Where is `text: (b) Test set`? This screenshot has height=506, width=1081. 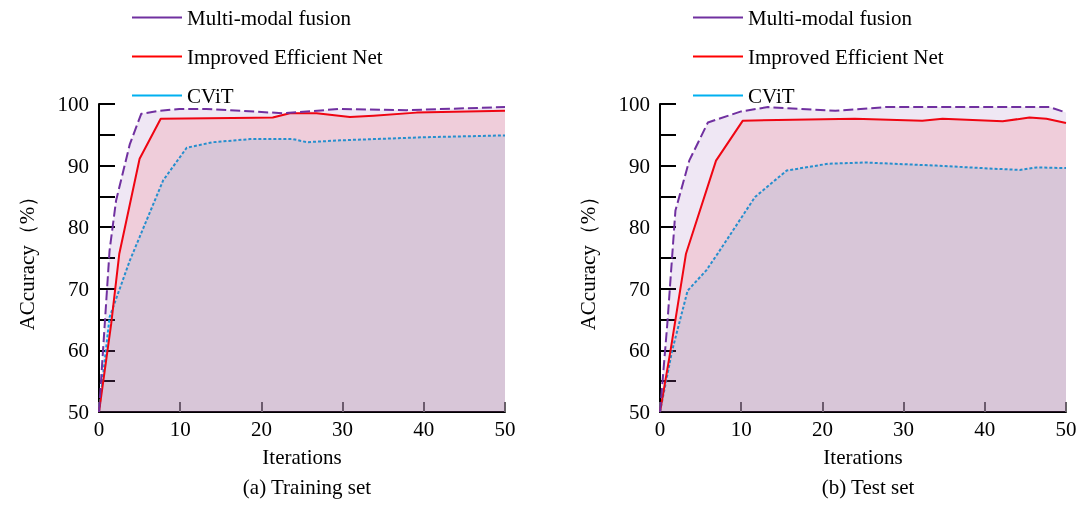 text: (b) Test set is located at coordinates (868, 486).